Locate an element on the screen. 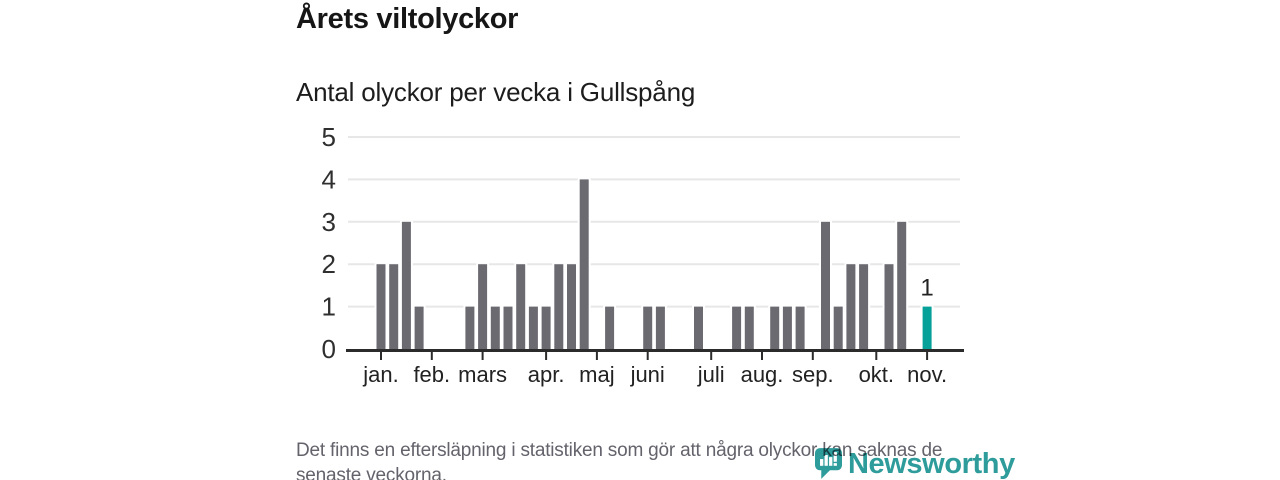 The height and width of the screenshot is (480, 1280). y-axis-tick-label: 5 is located at coordinates (329, 137).